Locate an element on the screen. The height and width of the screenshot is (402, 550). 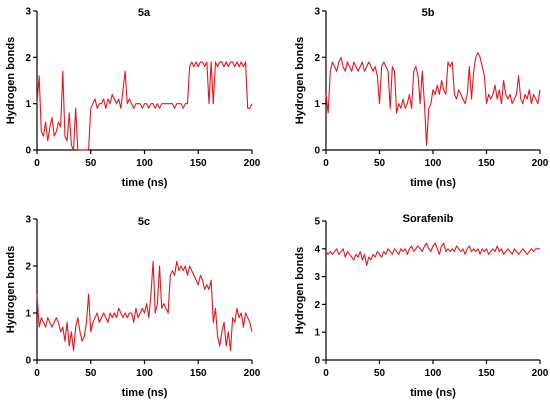
chart-title: Sorafenib is located at coordinates (428, 219).